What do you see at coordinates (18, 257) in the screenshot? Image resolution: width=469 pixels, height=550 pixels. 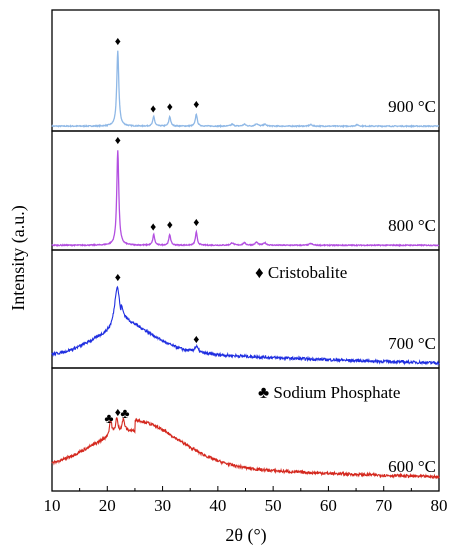 I see `y-axis-label: Intensity (a.u.)` at bounding box center [18, 257].